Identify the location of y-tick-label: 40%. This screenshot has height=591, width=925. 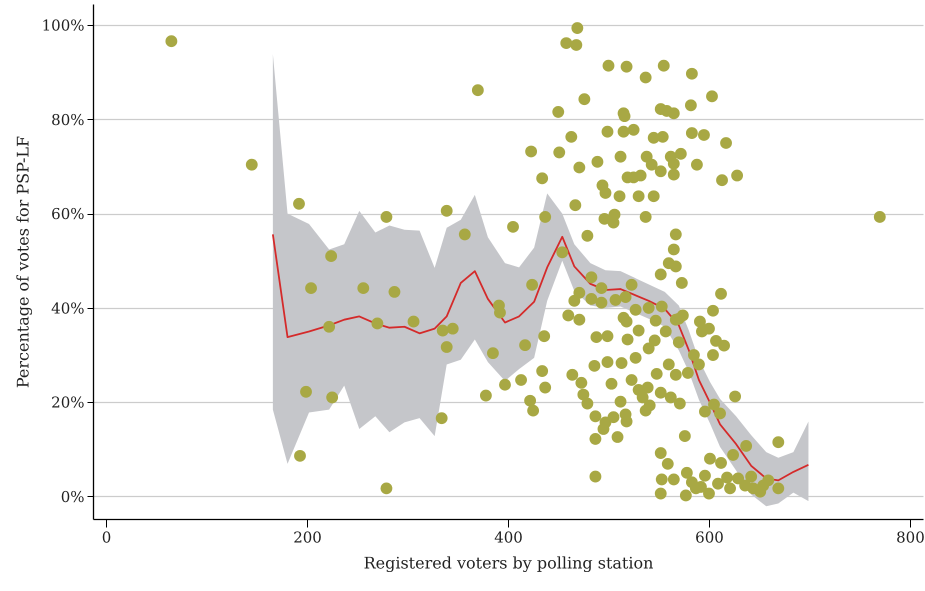
(67, 308).